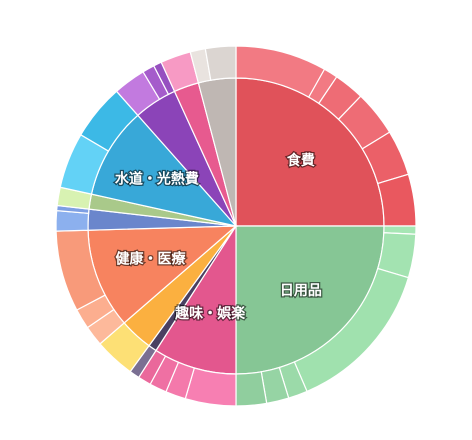  I want to click on category-label-8: 水道・光熱費, so click(157, 179).